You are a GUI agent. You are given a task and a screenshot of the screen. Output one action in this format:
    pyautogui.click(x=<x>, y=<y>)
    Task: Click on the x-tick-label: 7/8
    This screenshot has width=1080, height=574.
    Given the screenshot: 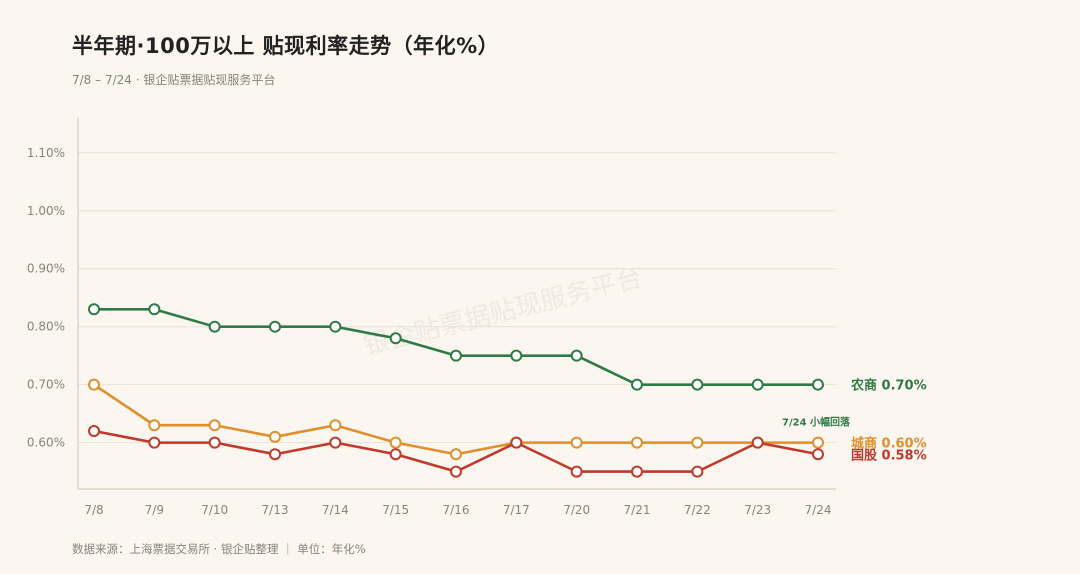 What is the action you would take?
    pyautogui.click(x=93, y=510)
    